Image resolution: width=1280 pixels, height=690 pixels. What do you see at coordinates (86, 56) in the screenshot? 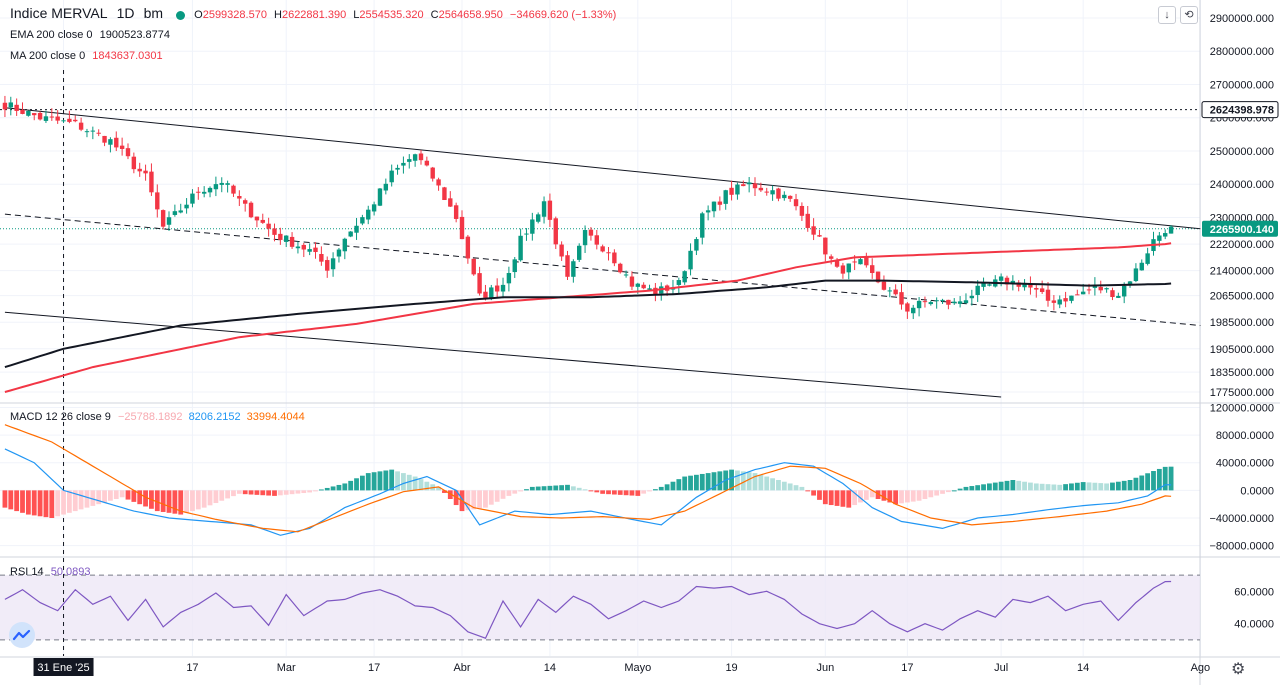
I see `ma-legend: MA 200 close 0 1843637.0301` at bounding box center [86, 56].